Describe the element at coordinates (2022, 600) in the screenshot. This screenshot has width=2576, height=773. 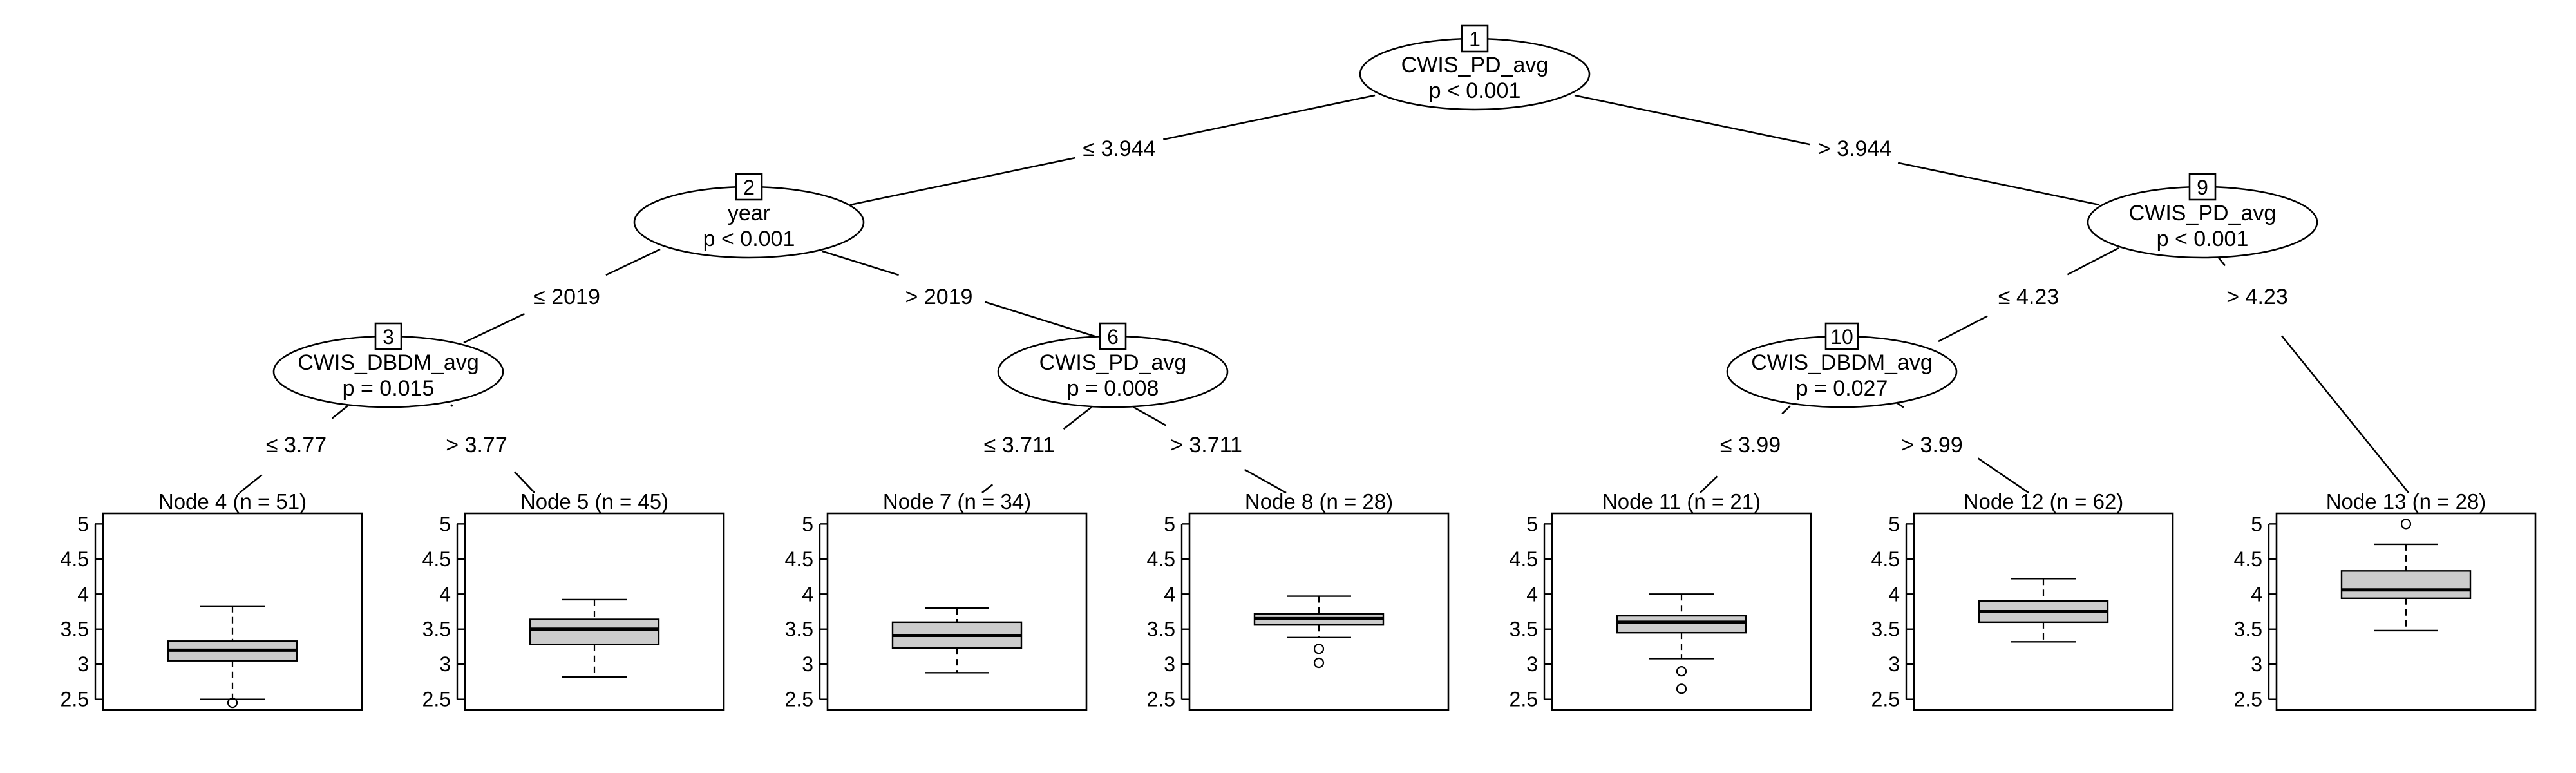
I see `terminal-node-12: Node 12 (n = 62) 2.5 3 3.5 4 4.5 5` at that location.